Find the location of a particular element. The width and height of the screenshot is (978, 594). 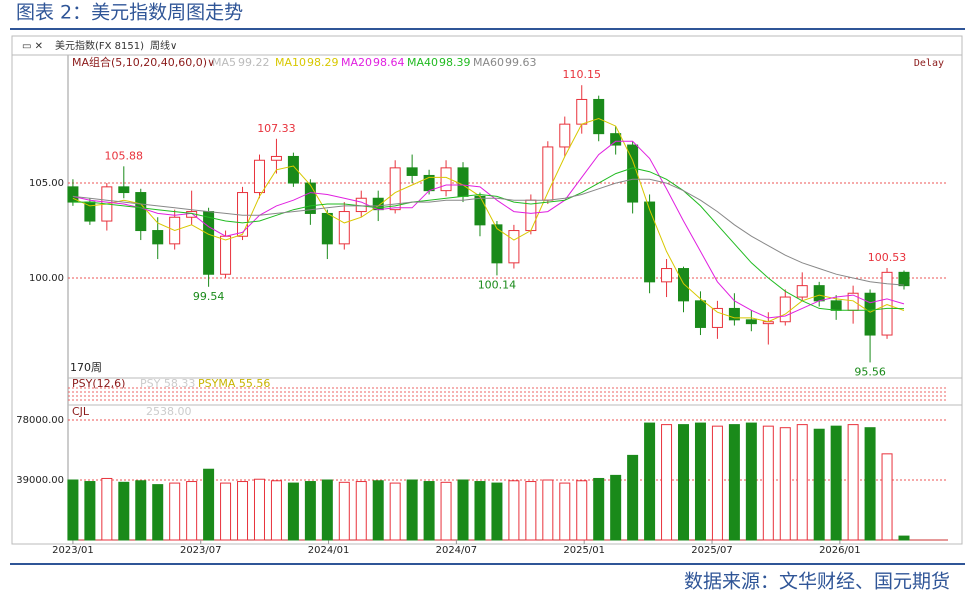

x-tick-label: 2023/01 is located at coordinates (73, 550).